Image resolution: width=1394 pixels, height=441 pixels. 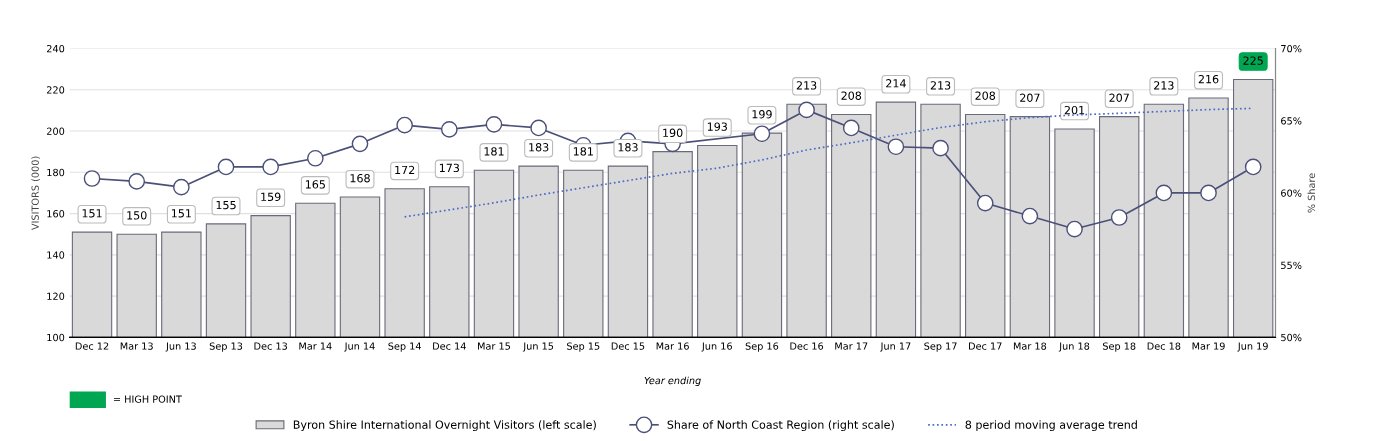 What do you see at coordinates (55, 48) in the screenshot?
I see `y-tick-label: 240` at bounding box center [55, 48].